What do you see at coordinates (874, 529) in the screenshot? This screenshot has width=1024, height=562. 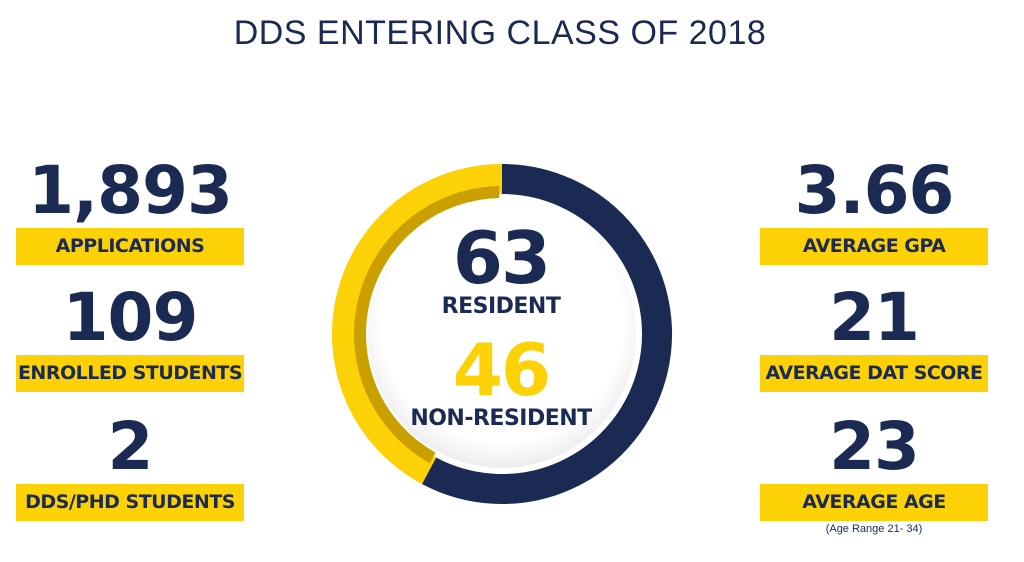 I see `age-range-note: (Age Range 21- 34)` at bounding box center [874, 529].